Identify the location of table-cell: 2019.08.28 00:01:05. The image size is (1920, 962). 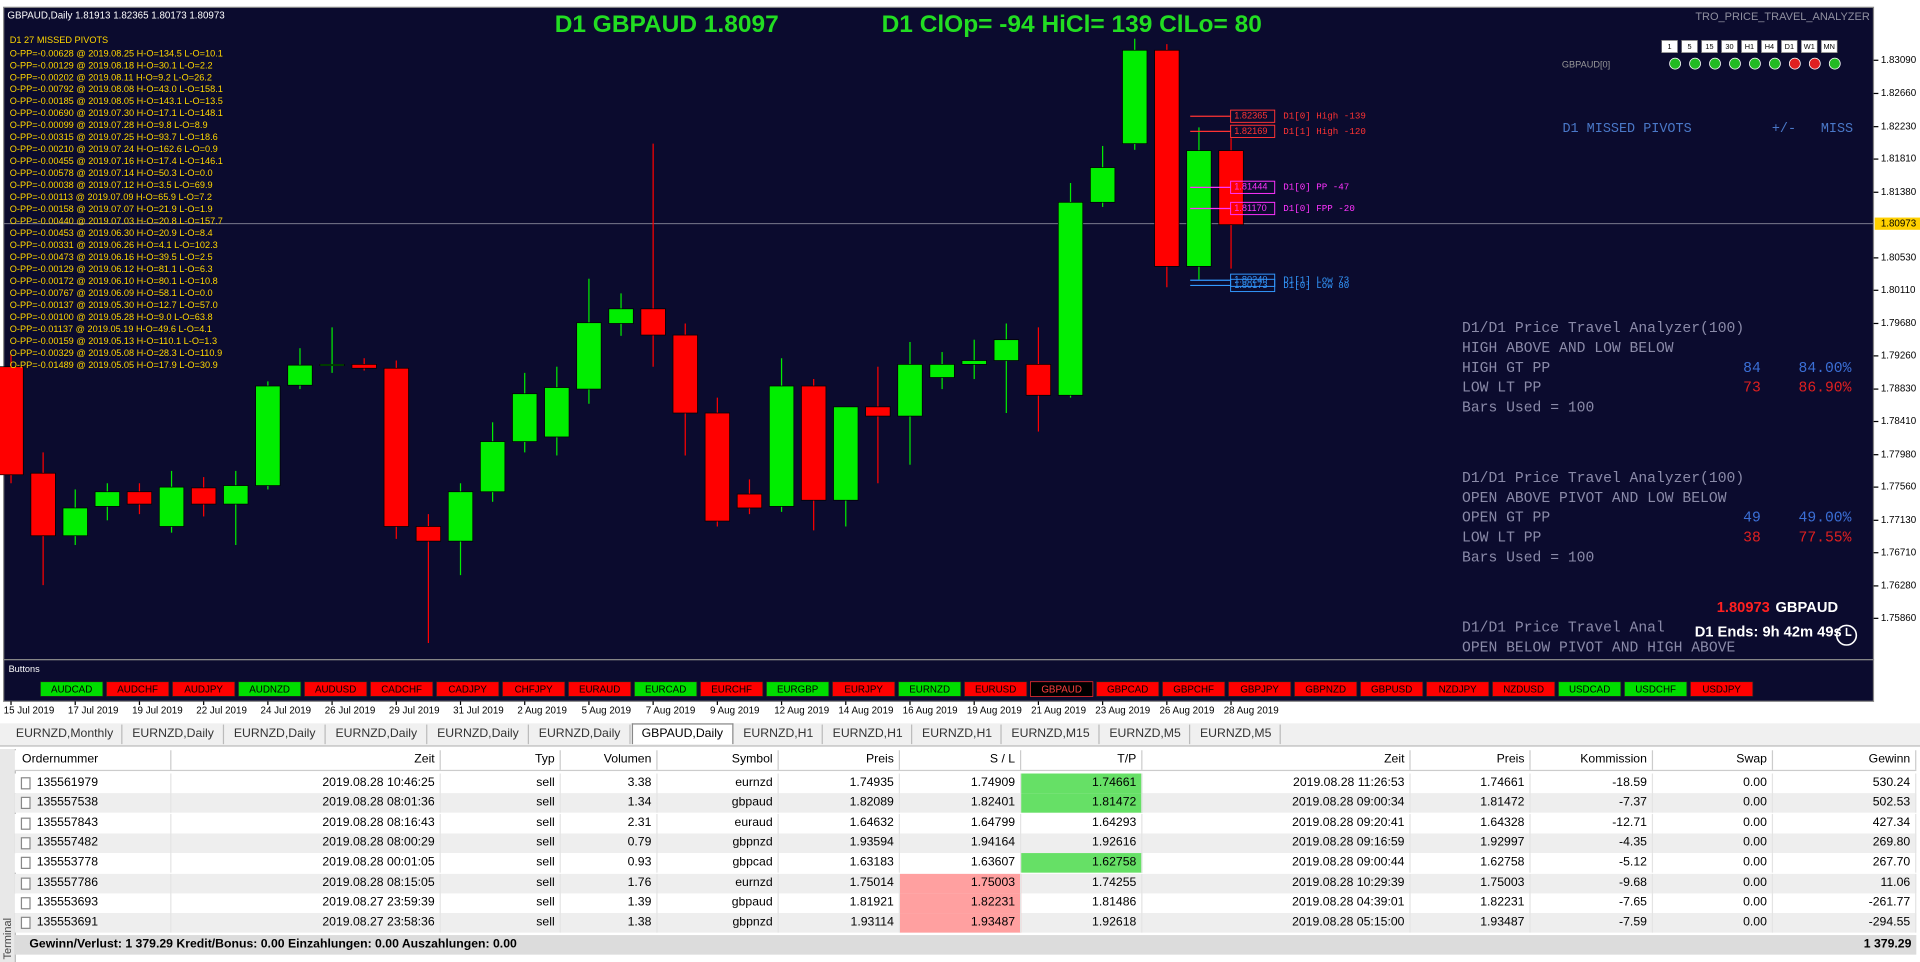
(306, 863).